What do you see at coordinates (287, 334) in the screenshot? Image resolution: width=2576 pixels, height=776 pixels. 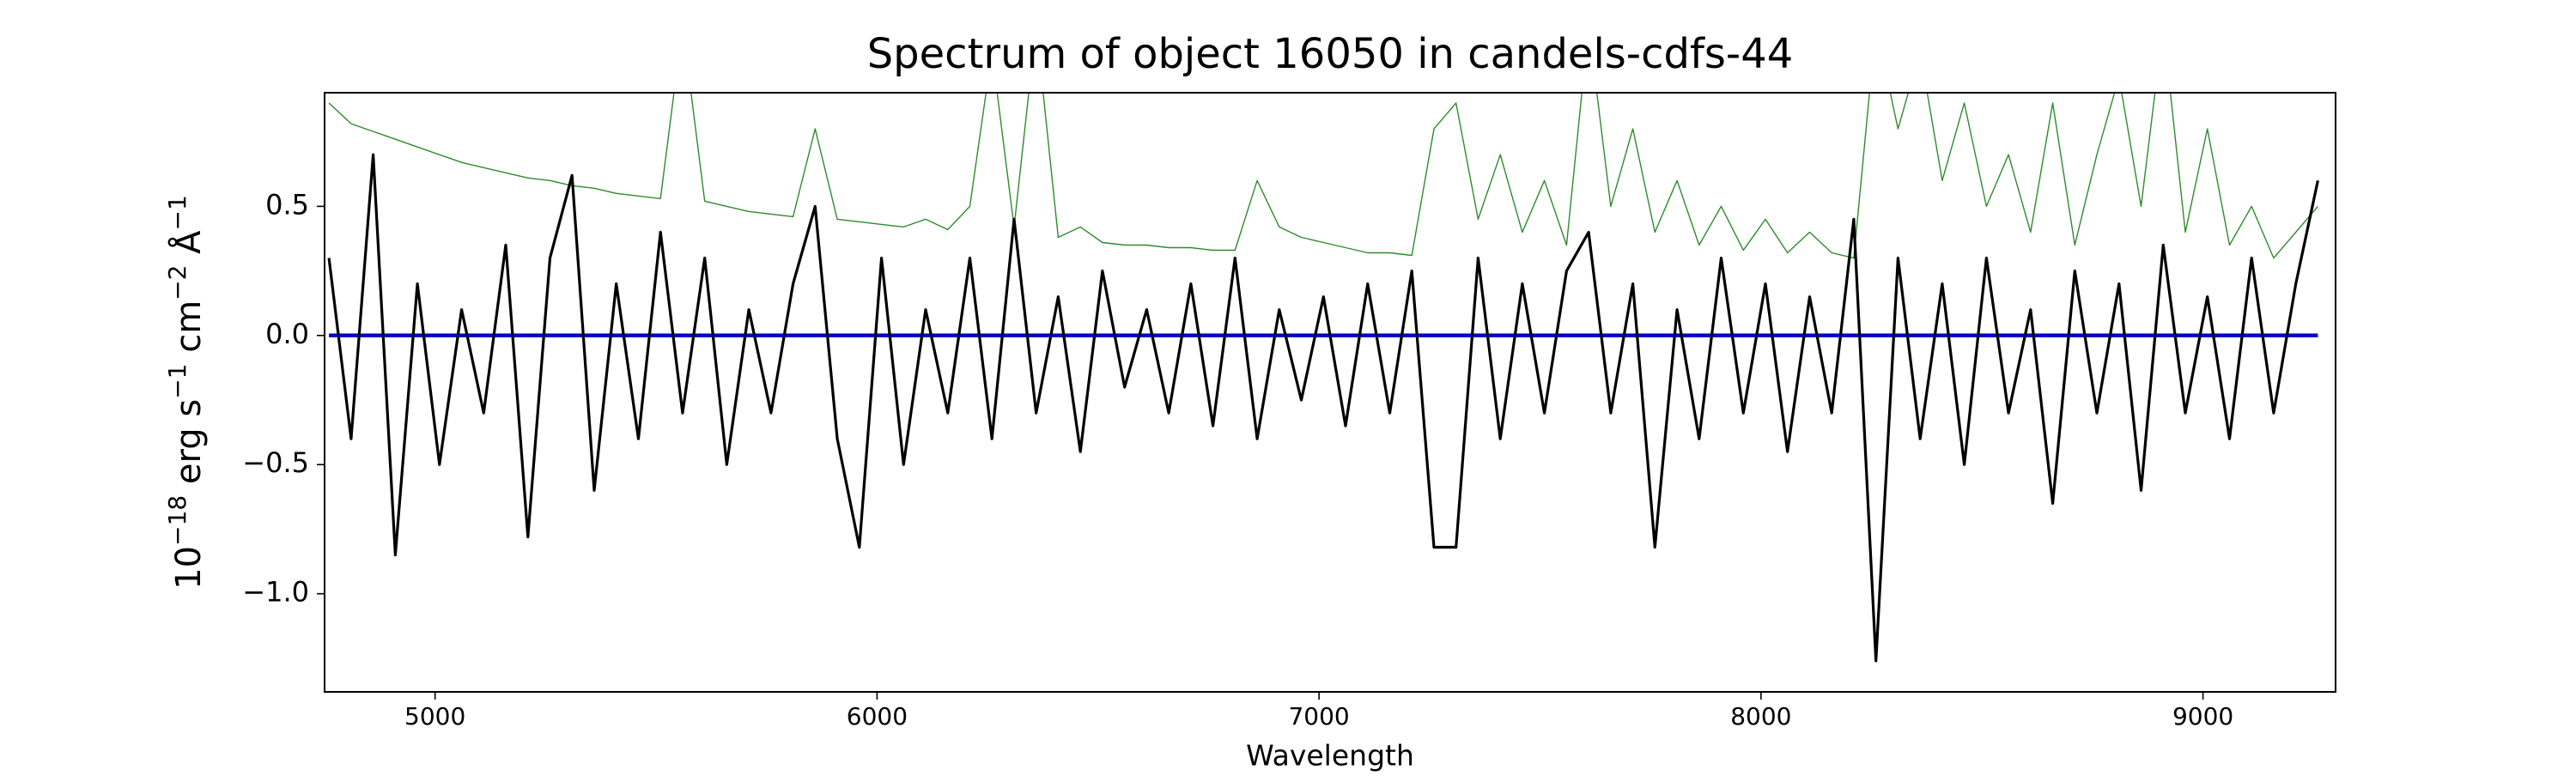 I see `y-tick-label: 0.0` at bounding box center [287, 334].